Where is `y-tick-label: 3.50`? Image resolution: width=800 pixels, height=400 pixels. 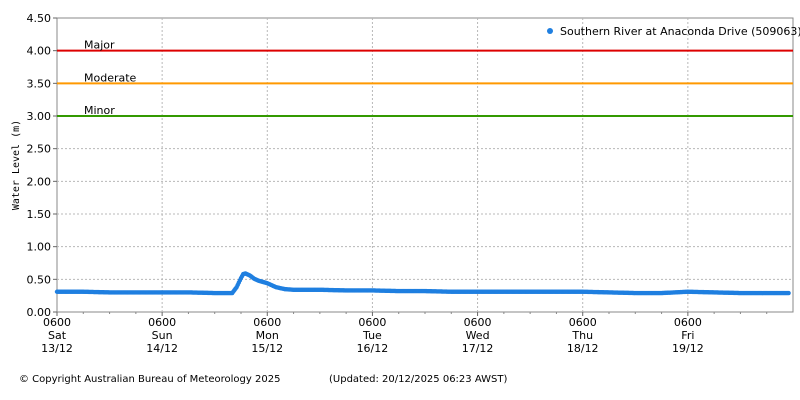
y-tick-label: 3.50 is located at coordinates (39, 83).